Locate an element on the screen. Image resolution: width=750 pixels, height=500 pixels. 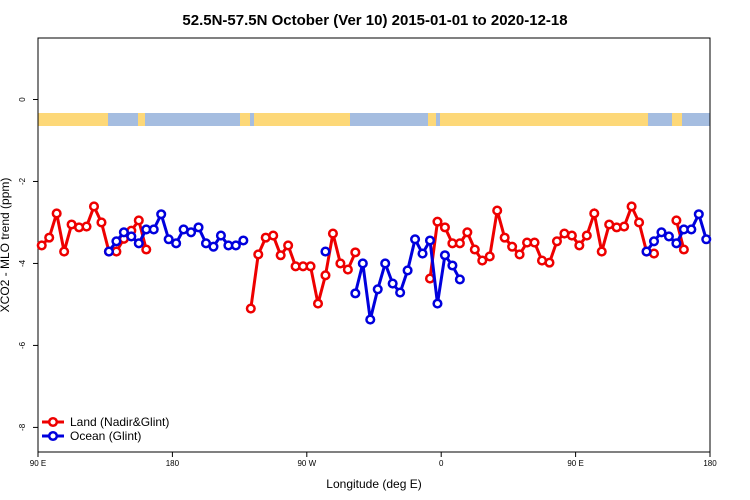
map-strip is located at coordinates (374, 119).